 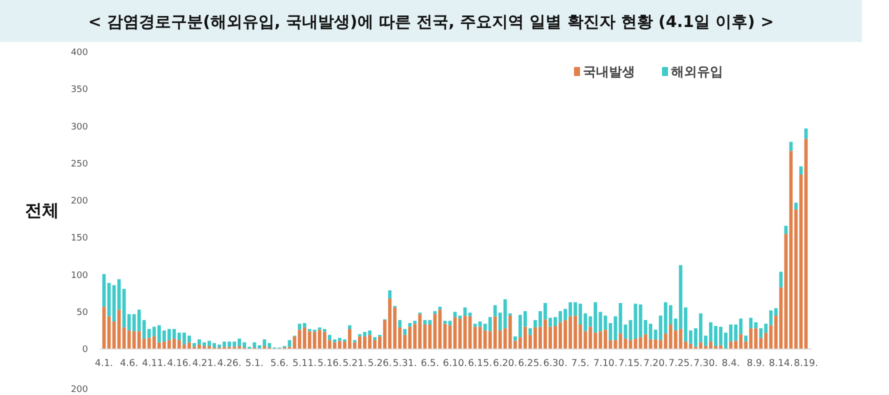 I want to click on x-tick-label: 7.15., so click(x=630, y=363).